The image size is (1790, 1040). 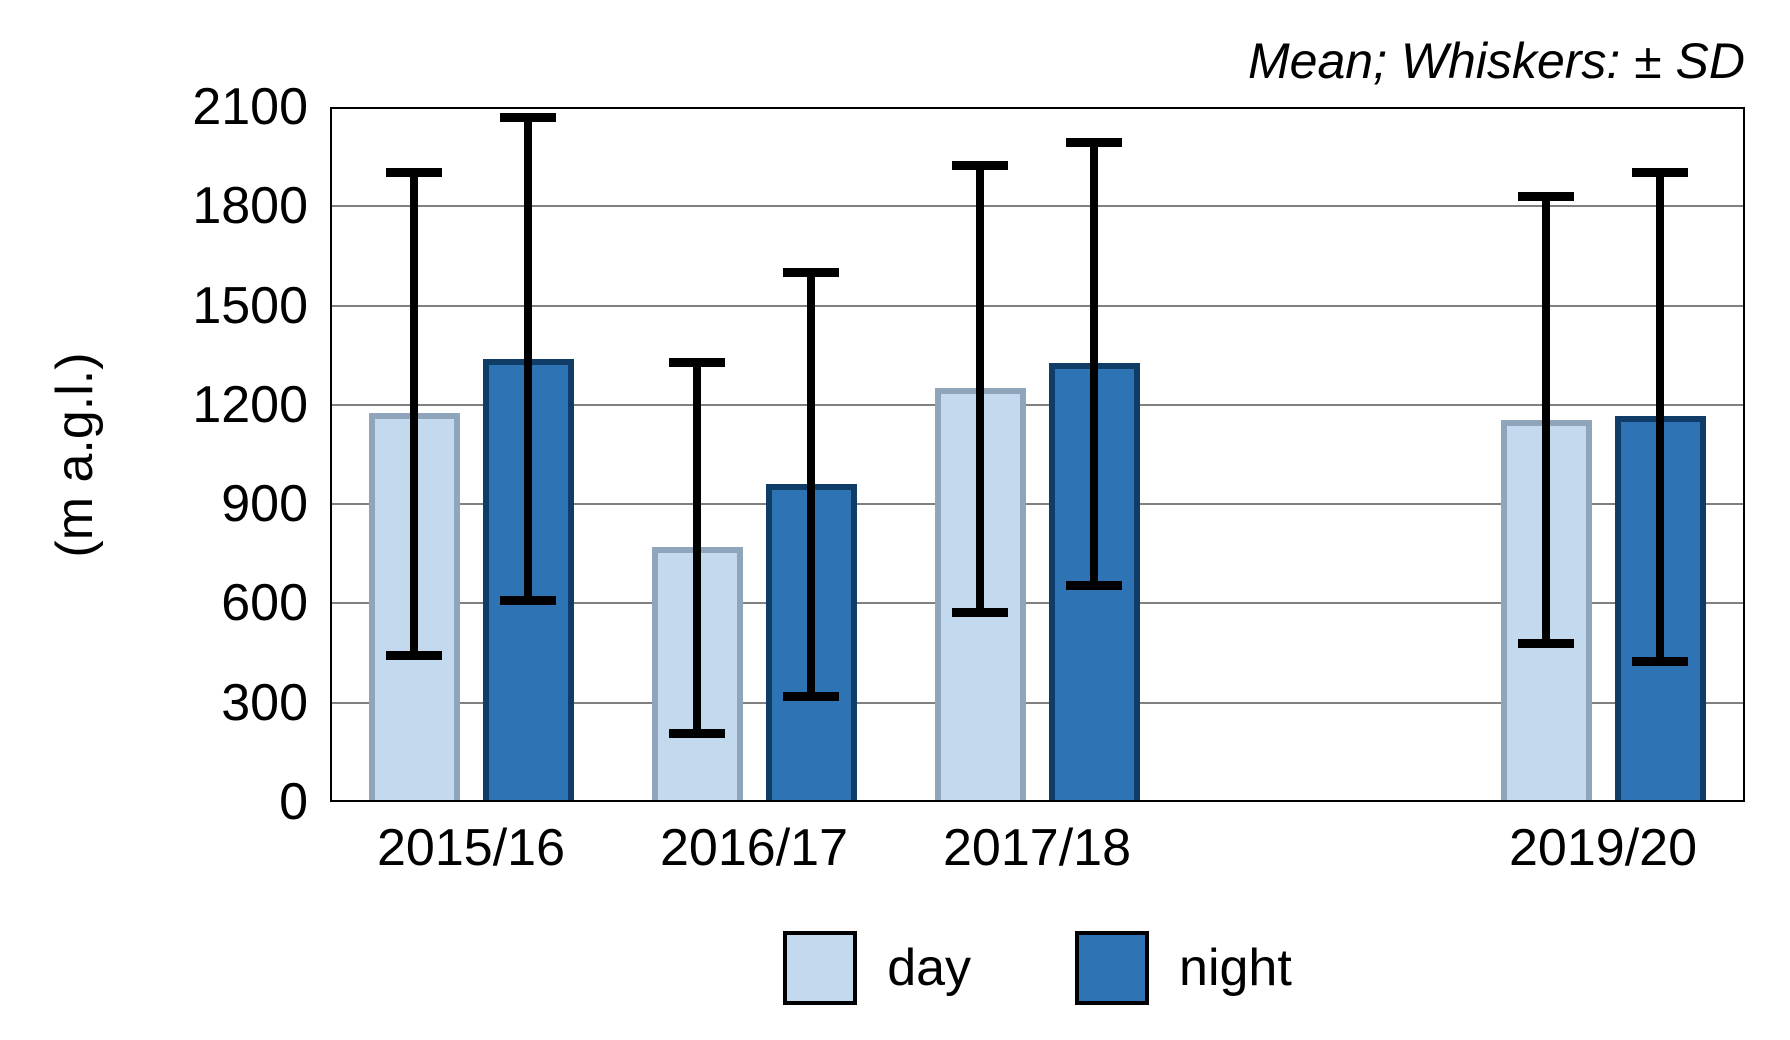 I want to click on x-category-label-2017-18: 2017/18, so click(x=1037, y=848).